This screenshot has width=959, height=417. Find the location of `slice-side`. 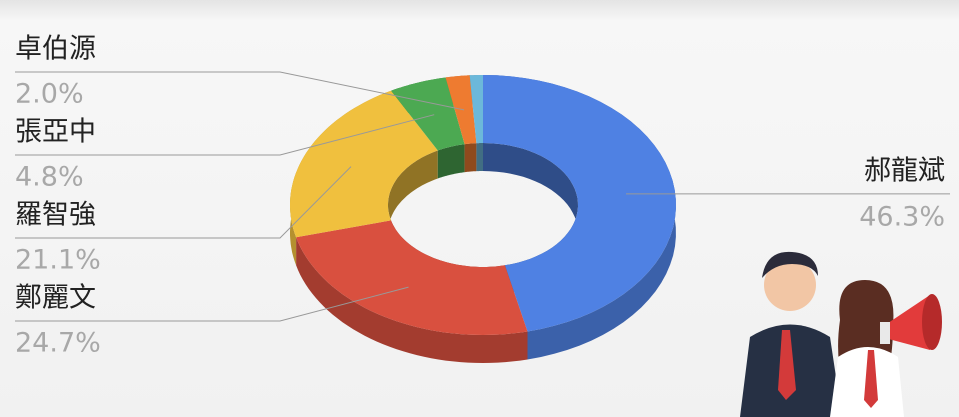

slice-side is located at coordinates (412, 300).